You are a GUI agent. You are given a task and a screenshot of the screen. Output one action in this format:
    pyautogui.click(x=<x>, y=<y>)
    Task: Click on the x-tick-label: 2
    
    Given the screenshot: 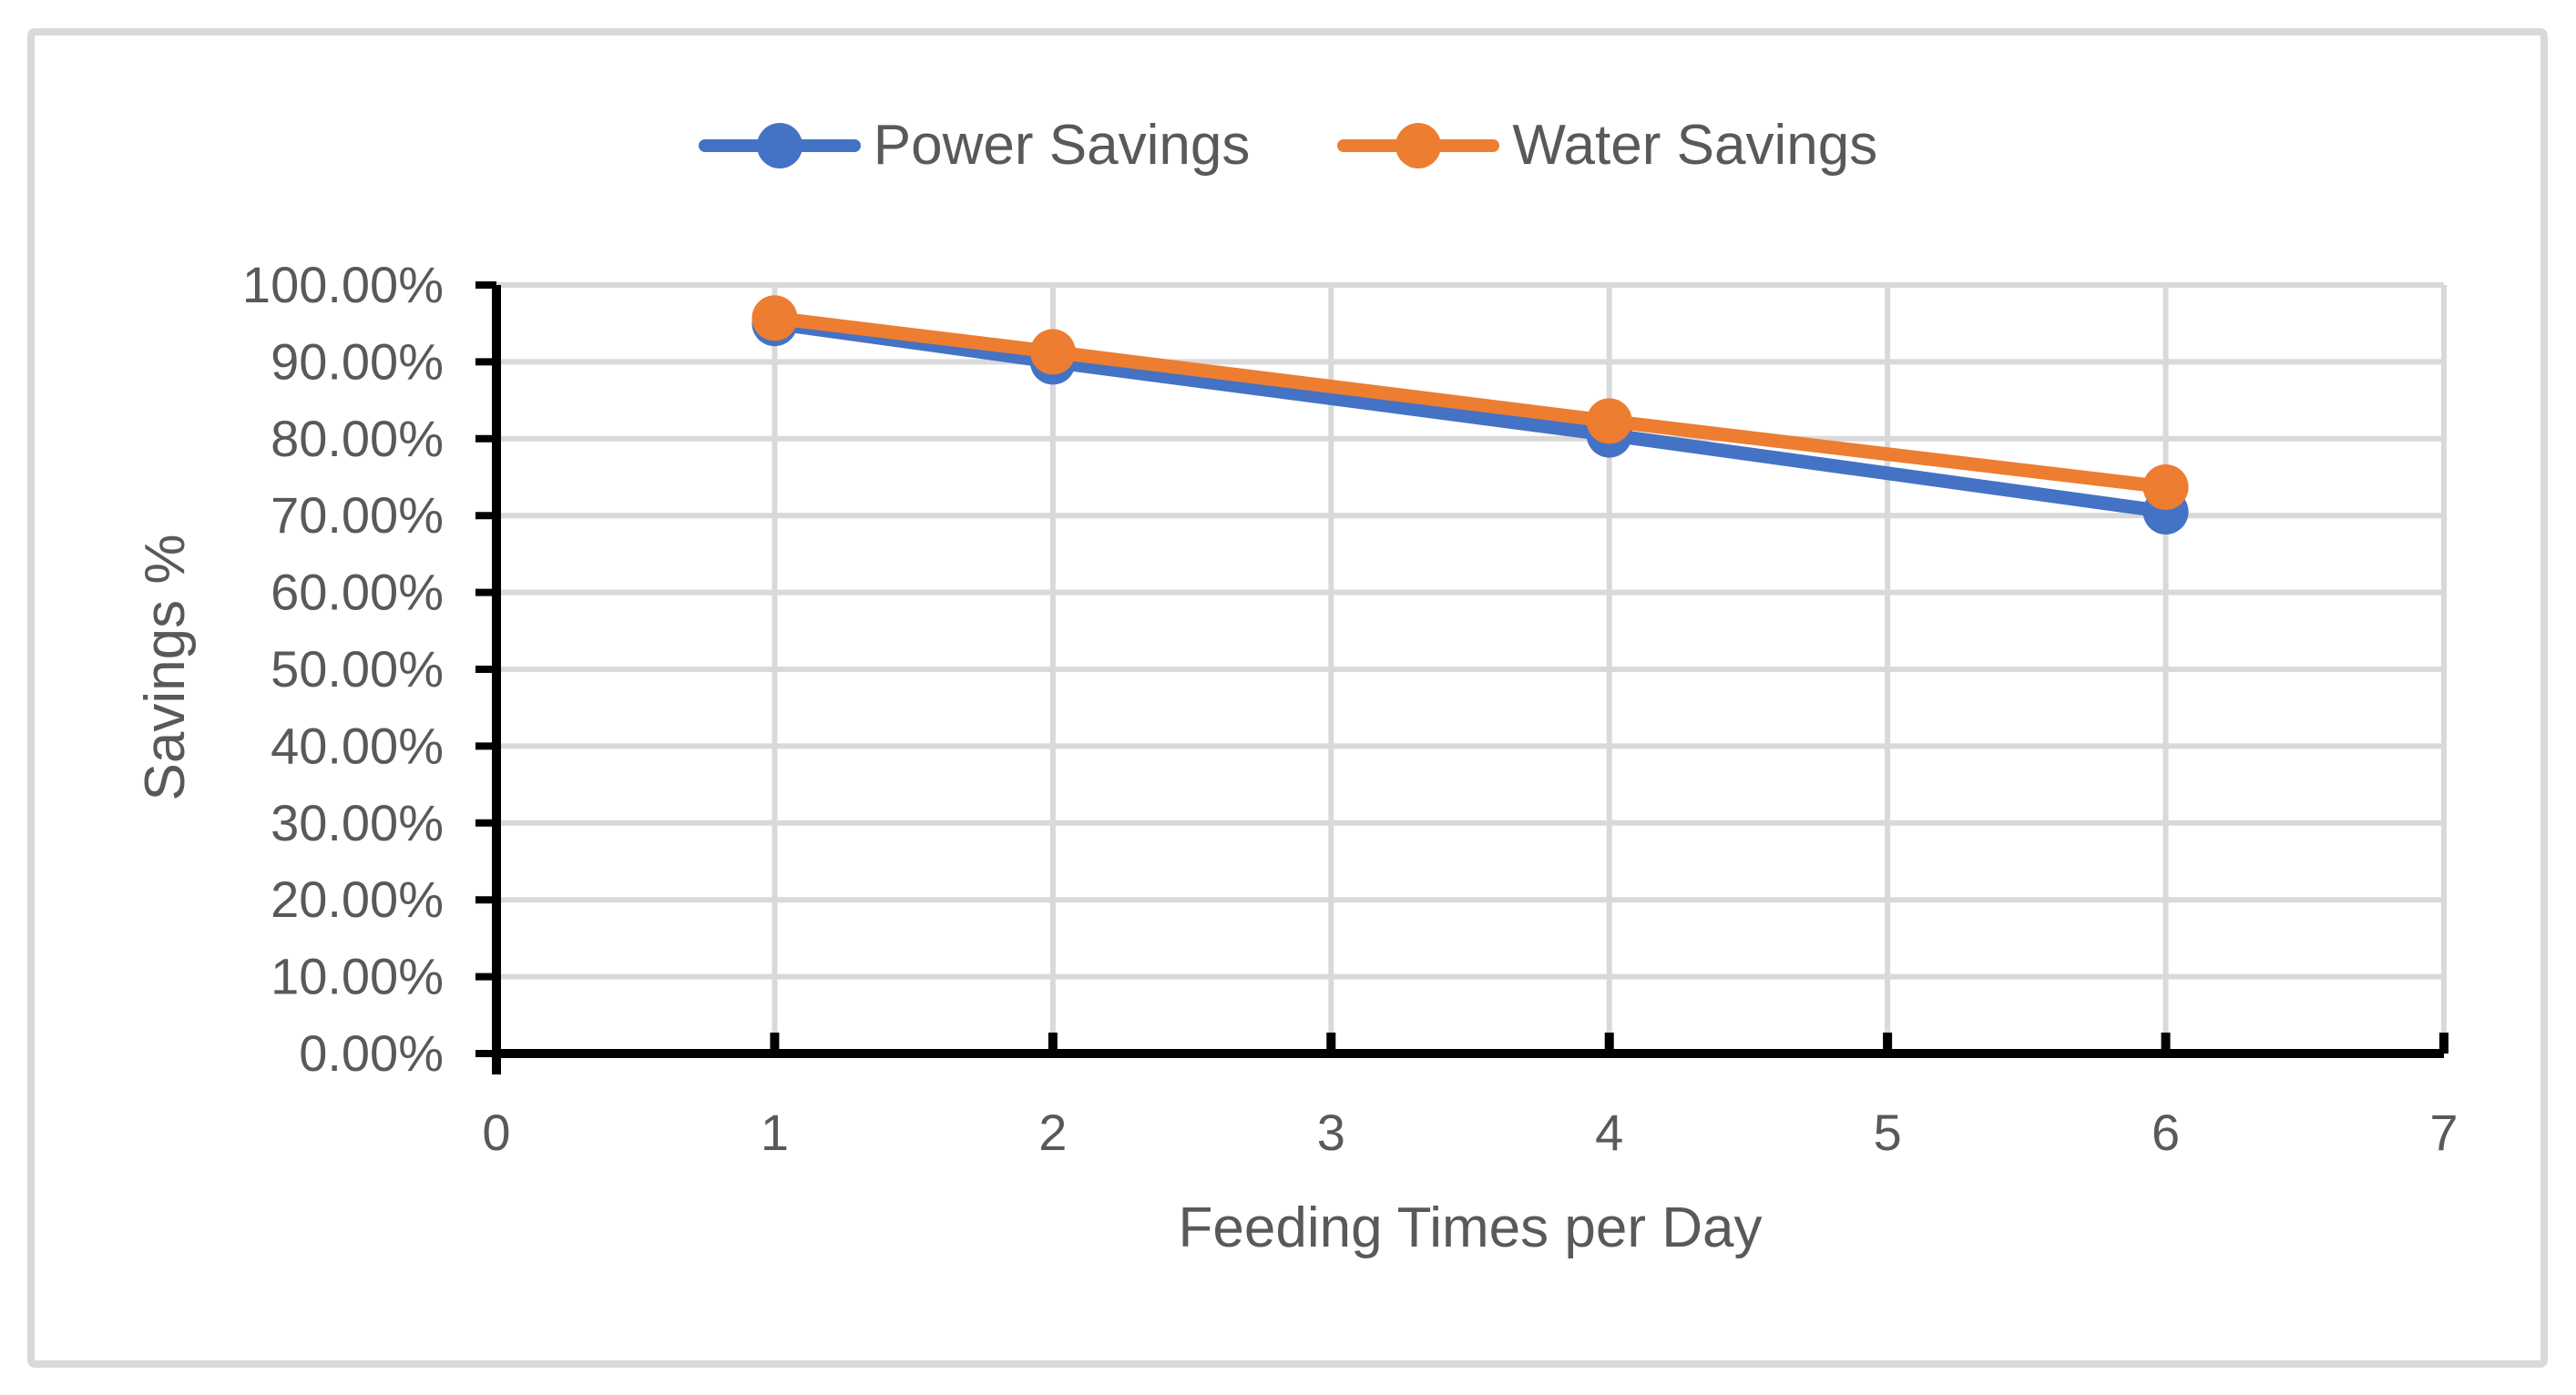 What is the action you would take?
    pyautogui.click(x=1052, y=1132)
    